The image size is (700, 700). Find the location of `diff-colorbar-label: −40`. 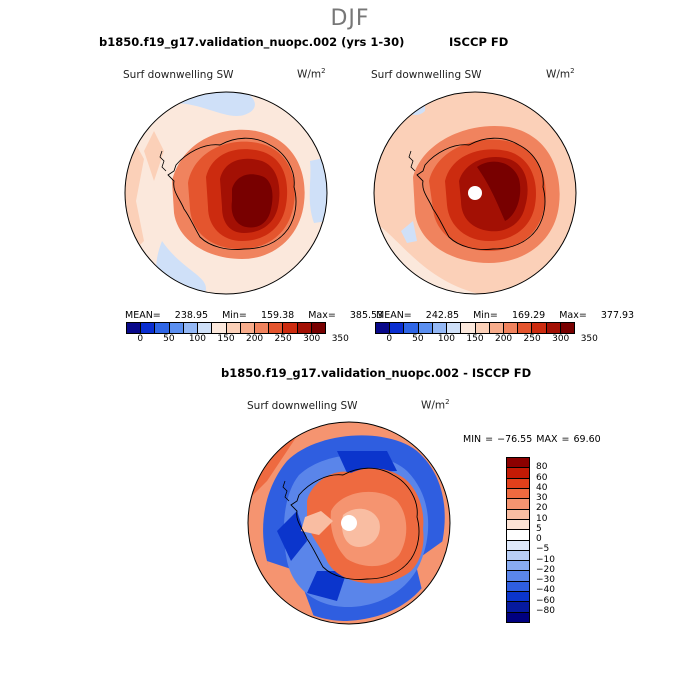

diff-colorbar-label: −40 is located at coordinates (545, 590).